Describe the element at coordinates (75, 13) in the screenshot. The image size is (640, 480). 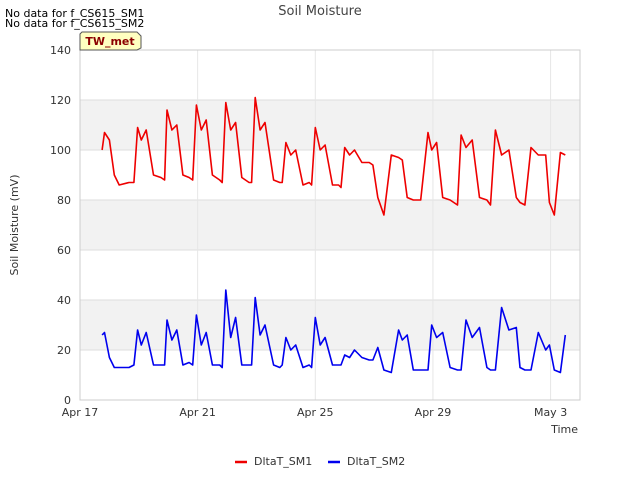
I see `no-data-note-sm1: No data for f_CS615_SM1` at that location.